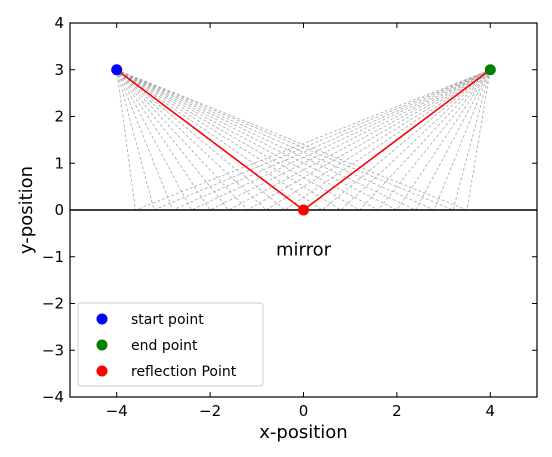  I want to click on legend-box, so click(170, 344).